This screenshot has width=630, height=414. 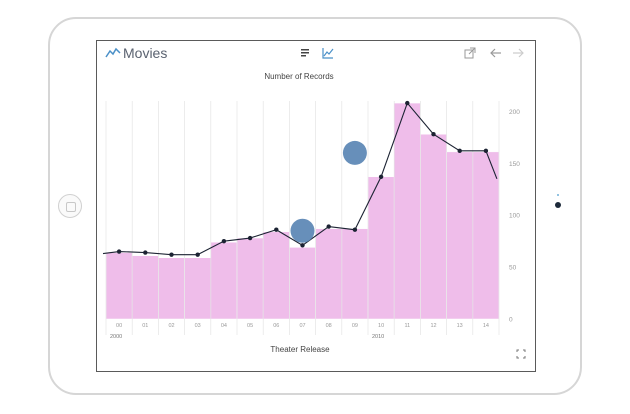 What do you see at coordinates (70, 206) in the screenshot?
I see `home-button` at bounding box center [70, 206].